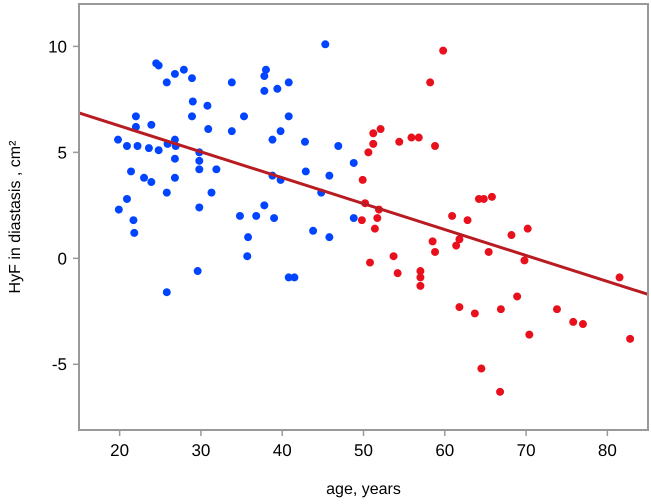 The width and height of the screenshot is (651, 504). Describe the element at coordinates (59, 364) in the screenshot. I see `y-tick-label: -5` at that location.